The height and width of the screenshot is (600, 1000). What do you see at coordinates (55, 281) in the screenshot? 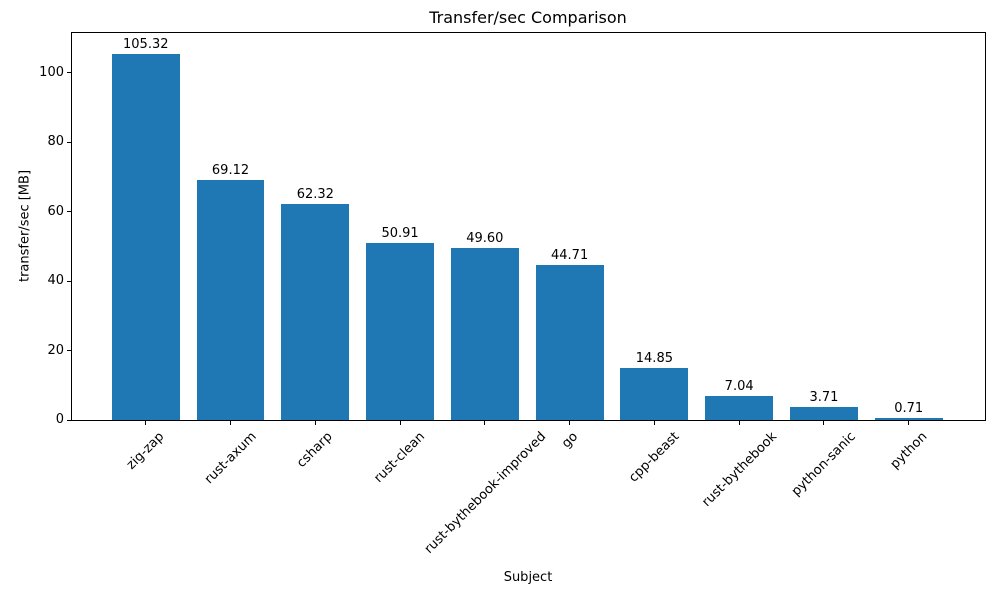
I see `y-tick-label: 40` at bounding box center [55, 281].